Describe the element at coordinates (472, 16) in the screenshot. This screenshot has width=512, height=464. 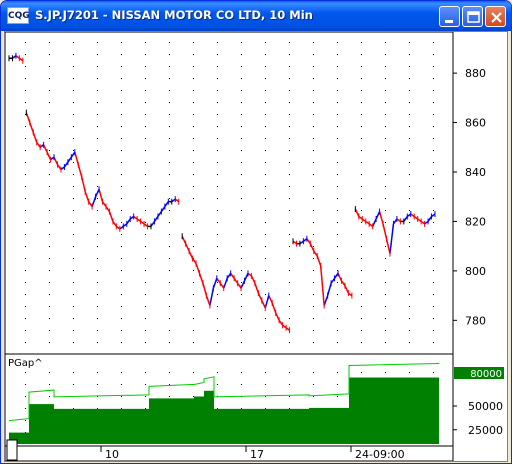
I see `maximize-button` at that location.